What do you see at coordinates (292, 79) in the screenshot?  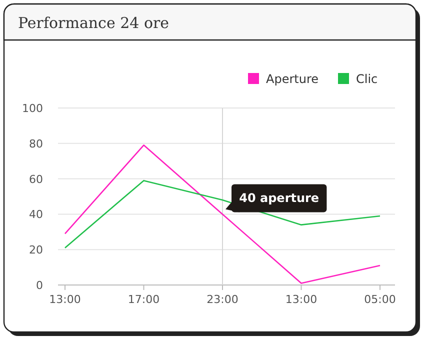 I see `legend-label: Aperture` at bounding box center [292, 79].